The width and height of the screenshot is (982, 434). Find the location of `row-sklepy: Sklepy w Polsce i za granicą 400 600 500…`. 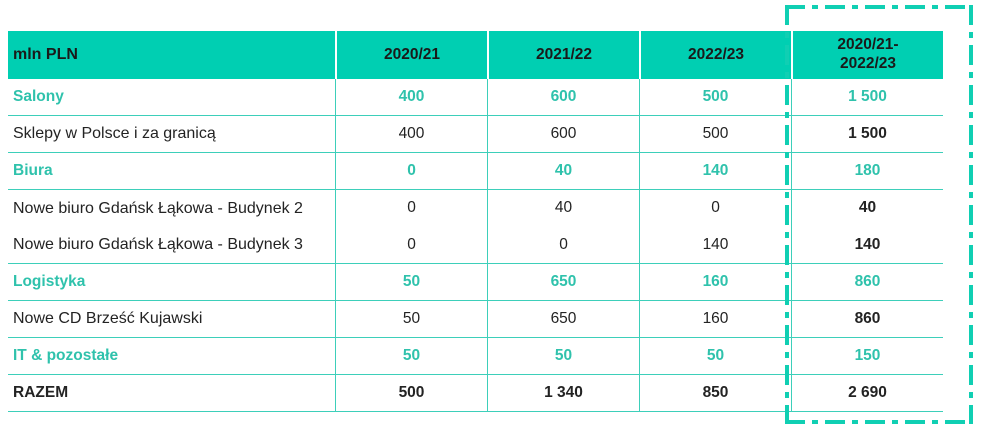

row-sklepy: Sklepy w Polsce i za granicą 400 600 500… is located at coordinates (475, 134).